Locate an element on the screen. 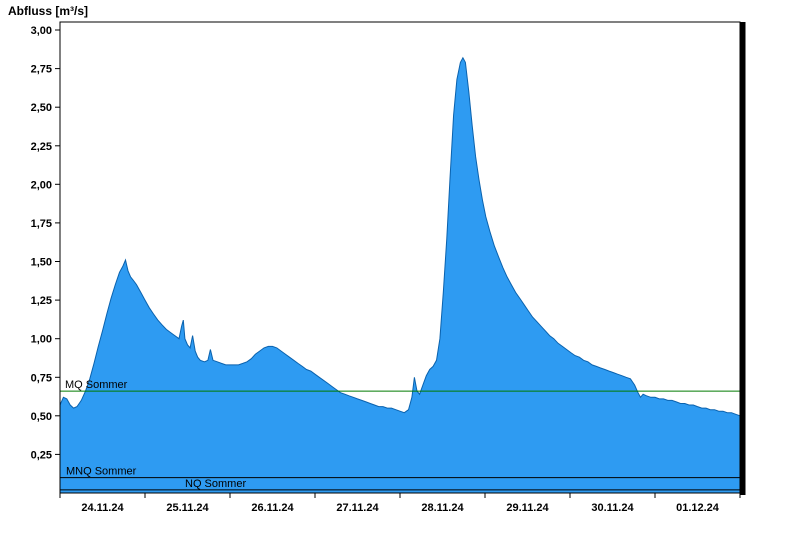 The width and height of the screenshot is (800, 550). x-tick-label: 26.11.24 is located at coordinates (272, 508).